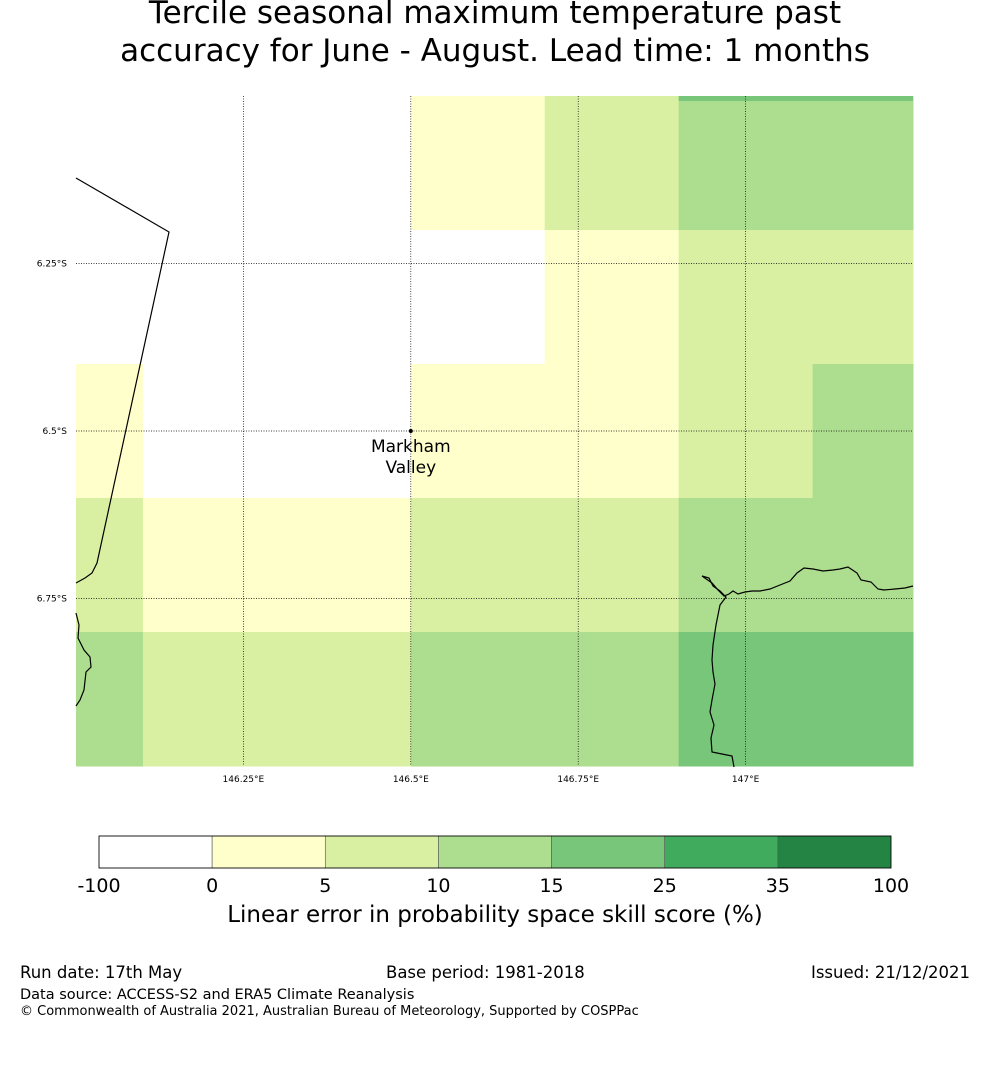  I want to click on location-name-line-2: Valley, so click(410, 468).